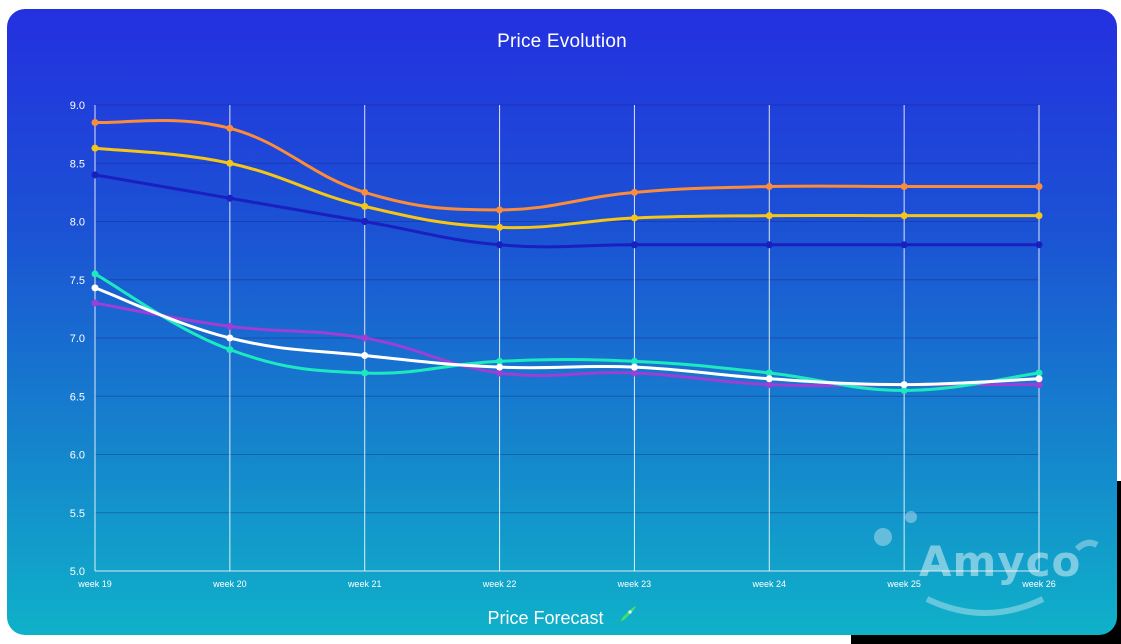 This screenshot has width=1121, height=644. Describe the element at coordinates (769, 584) in the screenshot. I see `x-tick-label: week 24` at that location.